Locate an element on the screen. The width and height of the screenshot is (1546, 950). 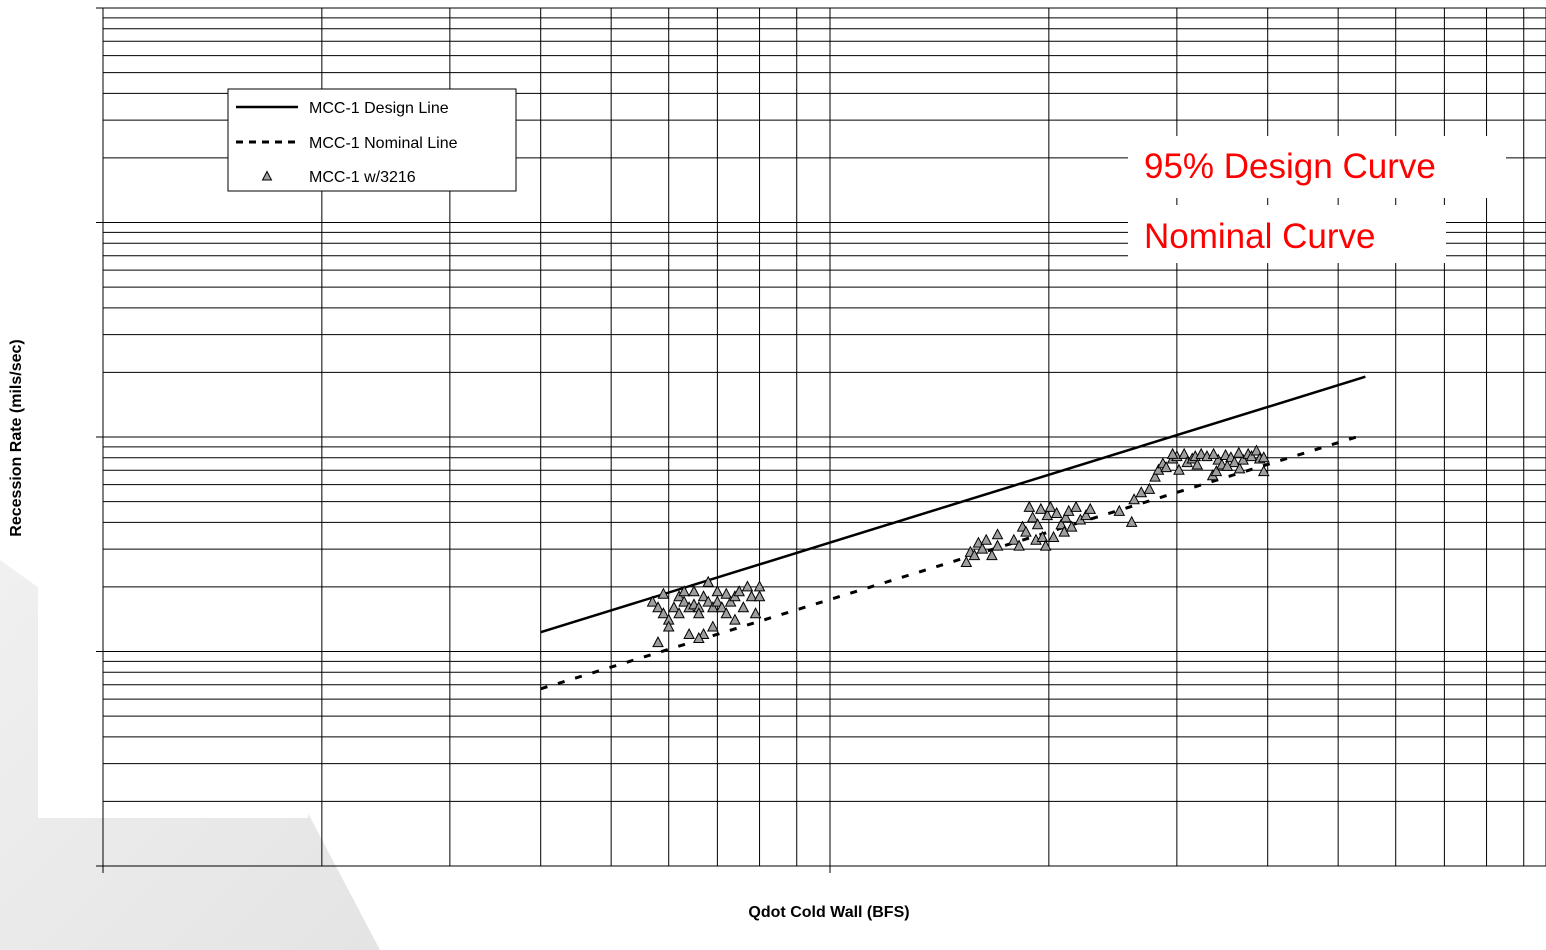
legend-label-marker: MCC-1 w/3216 is located at coordinates (362, 177).